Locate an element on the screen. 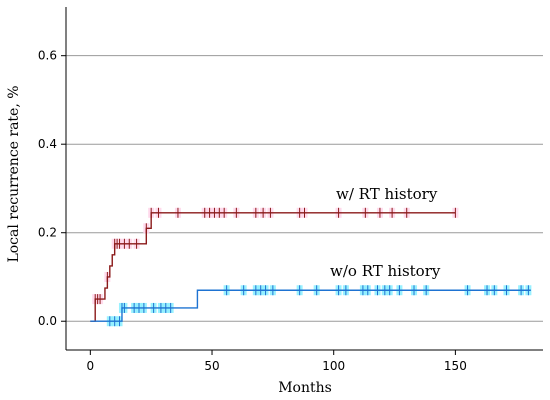 The height and width of the screenshot is (400, 550). x-tick-label: 150 is located at coordinates (455, 366).